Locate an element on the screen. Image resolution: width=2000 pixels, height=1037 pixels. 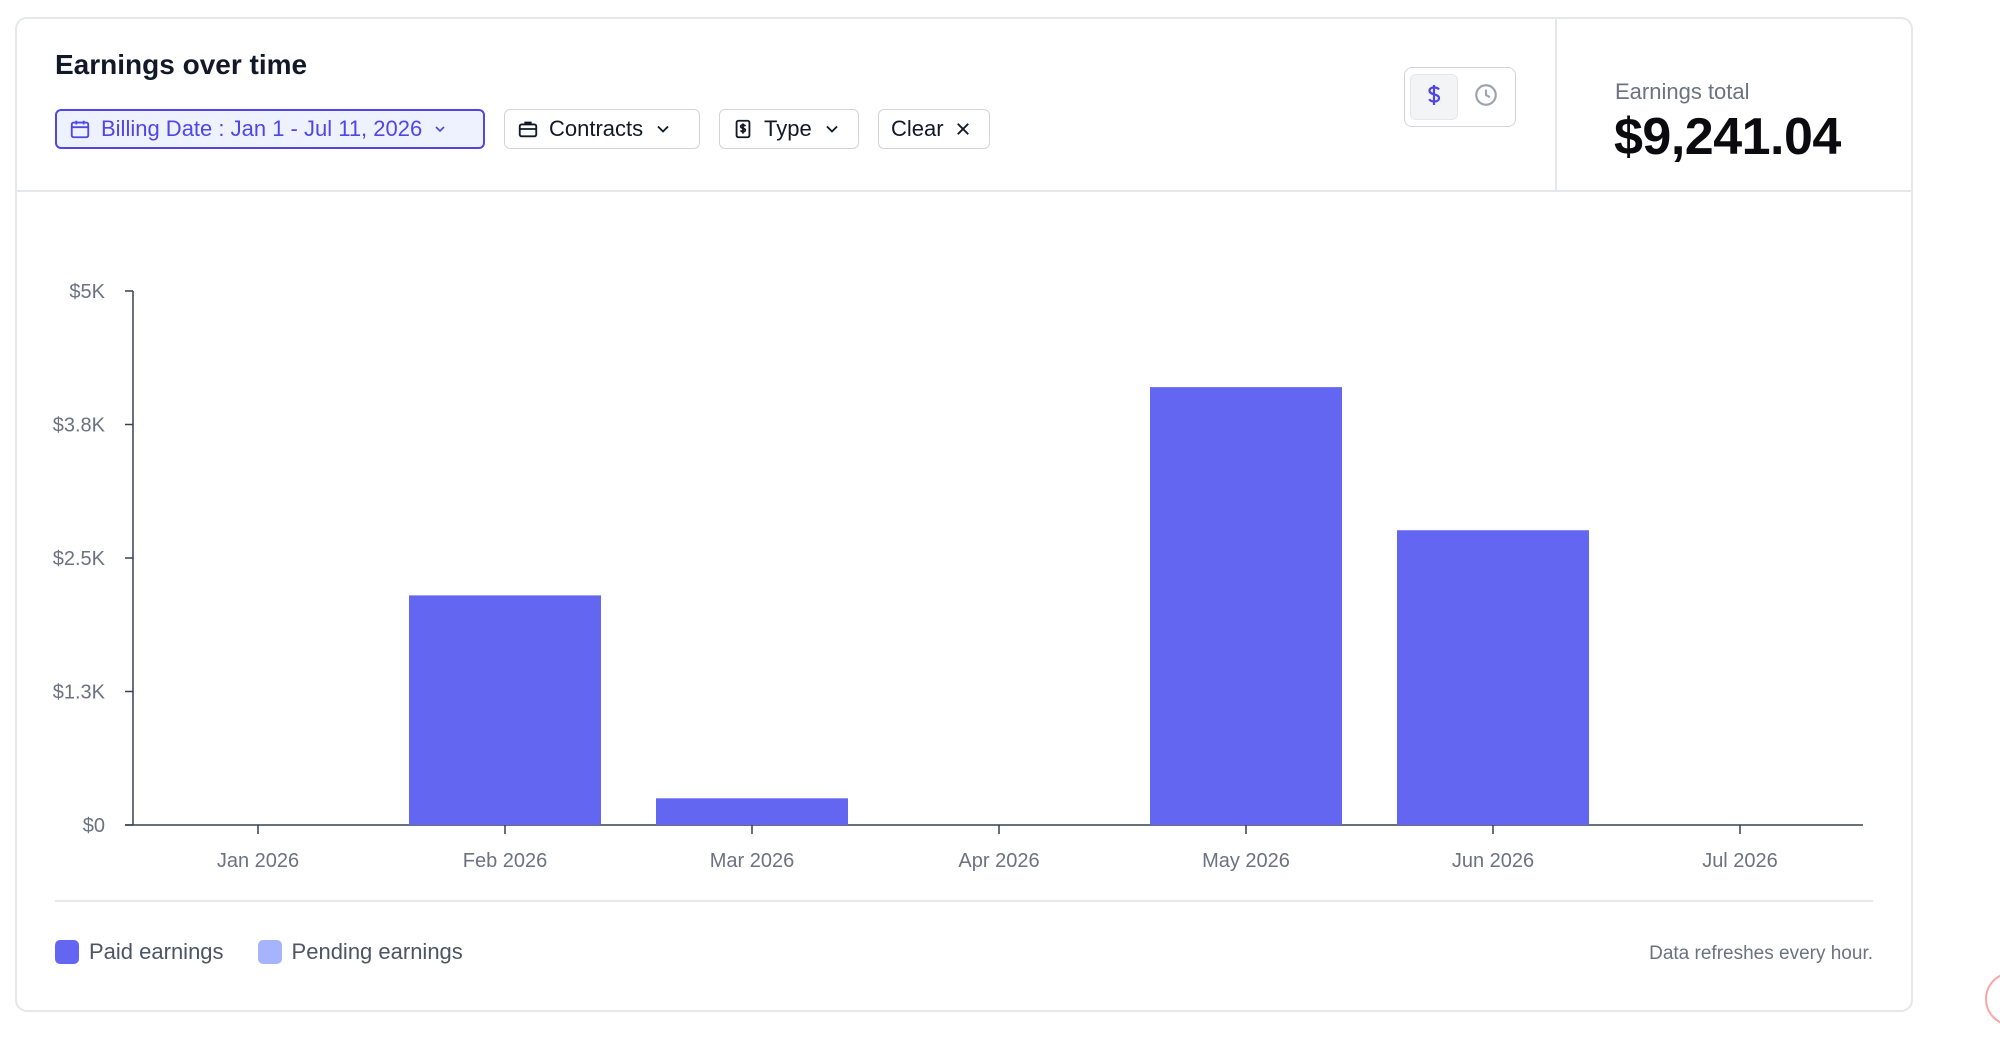
dollar-icon is located at coordinates (1434, 97).